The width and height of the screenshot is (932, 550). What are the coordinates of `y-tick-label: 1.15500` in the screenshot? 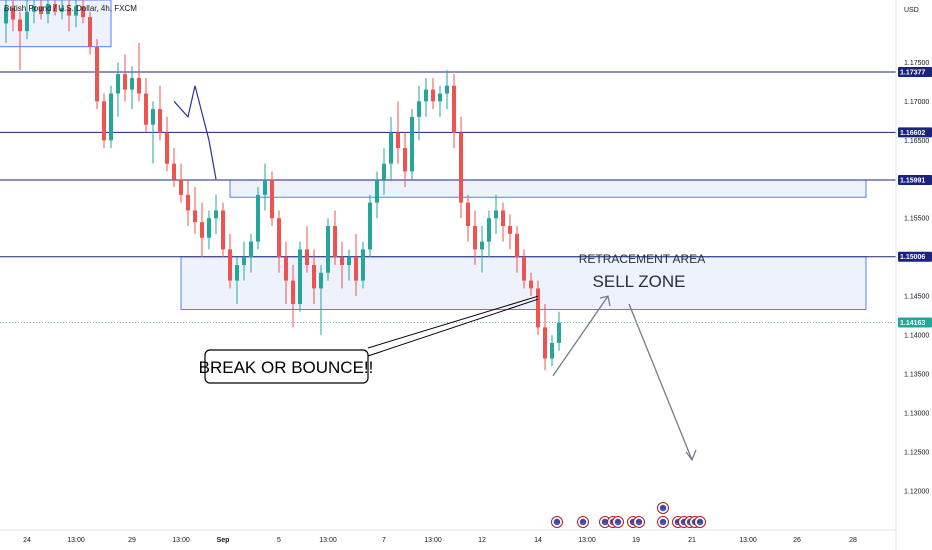 It's located at (916, 219).